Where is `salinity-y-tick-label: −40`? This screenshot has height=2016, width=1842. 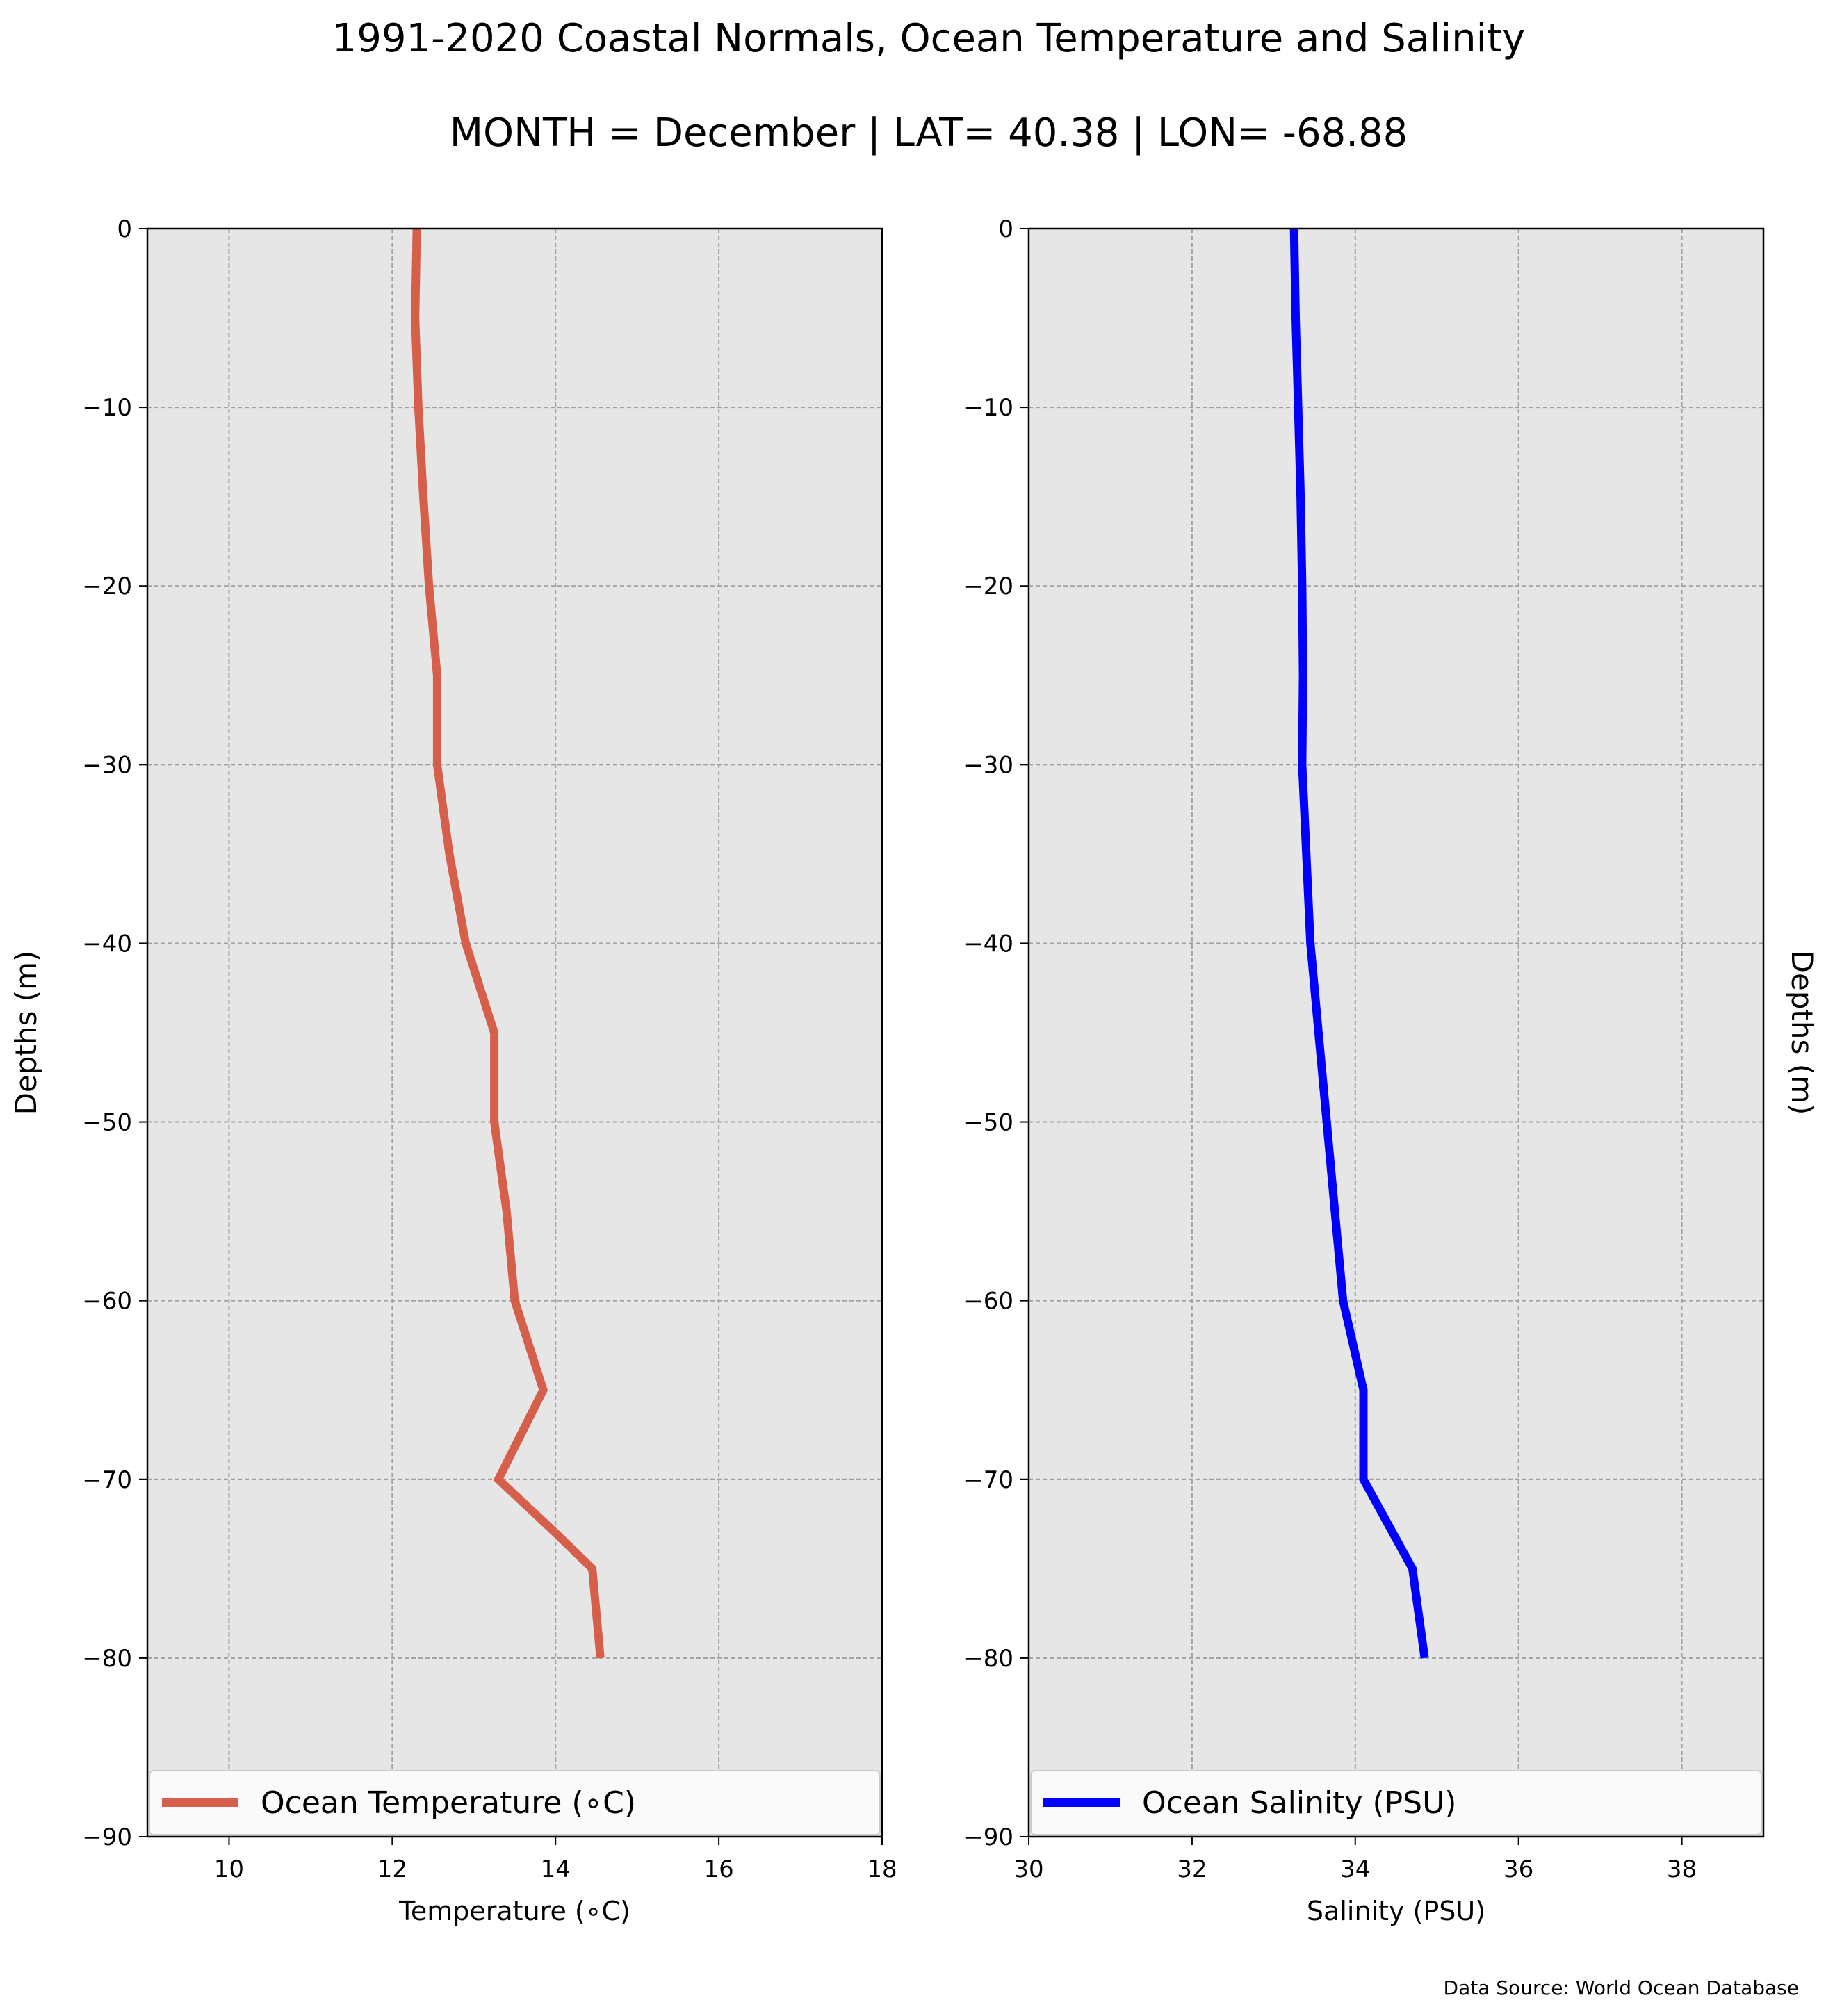 salinity-y-tick-label: −40 is located at coordinates (988, 944).